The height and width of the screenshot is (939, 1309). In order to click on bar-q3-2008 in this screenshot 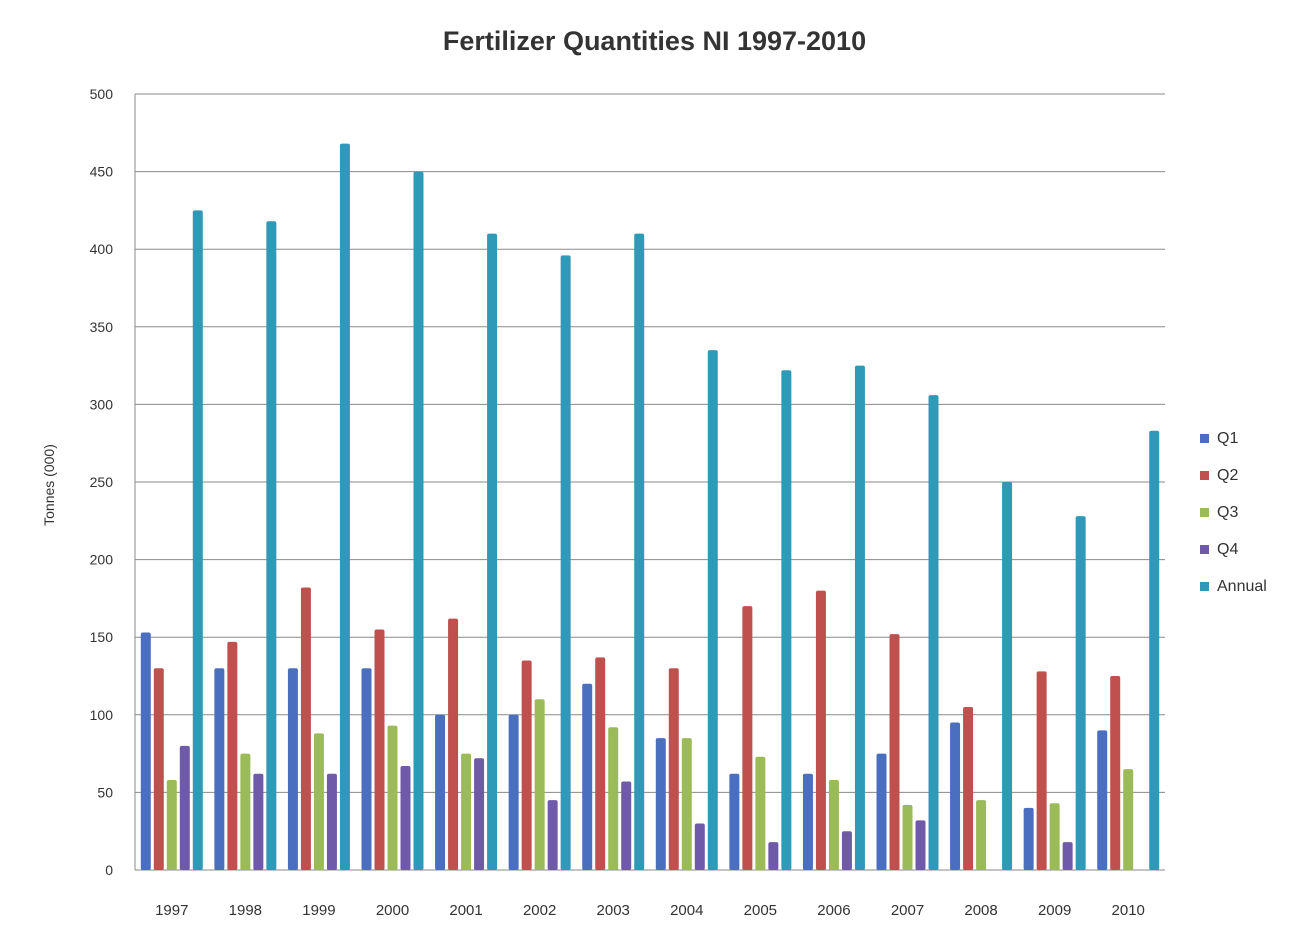, I will do `click(981, 835)`.